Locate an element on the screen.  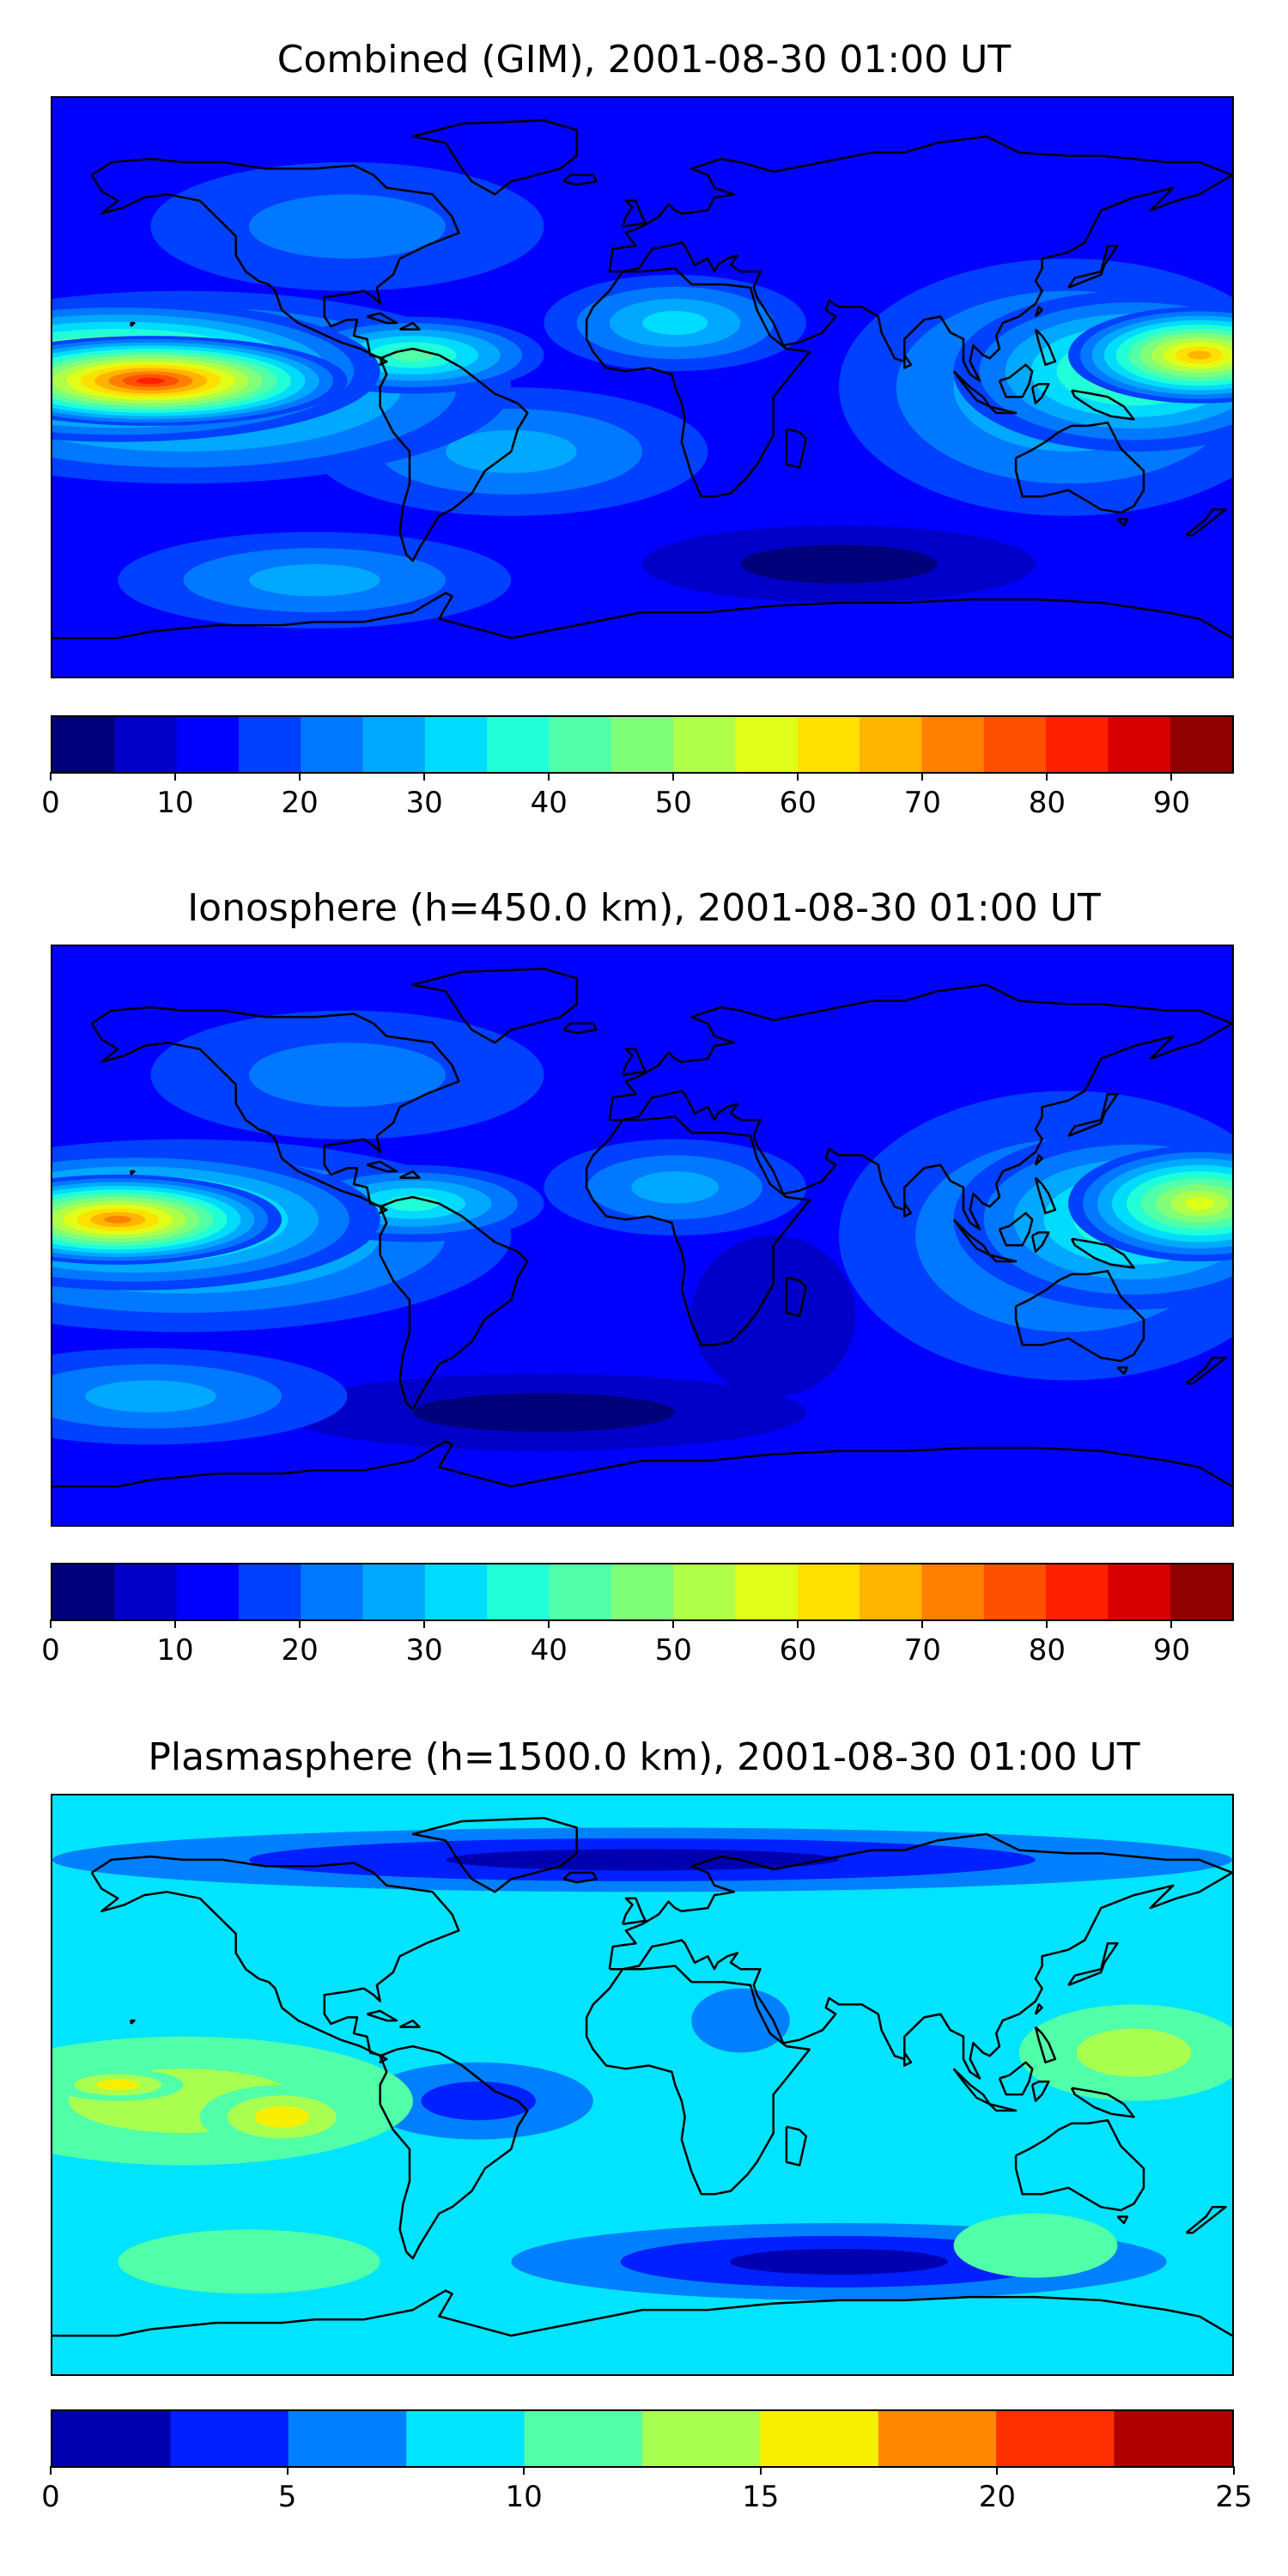
colorbar-tick-label: 15 is located at coordinates (761, 2497).